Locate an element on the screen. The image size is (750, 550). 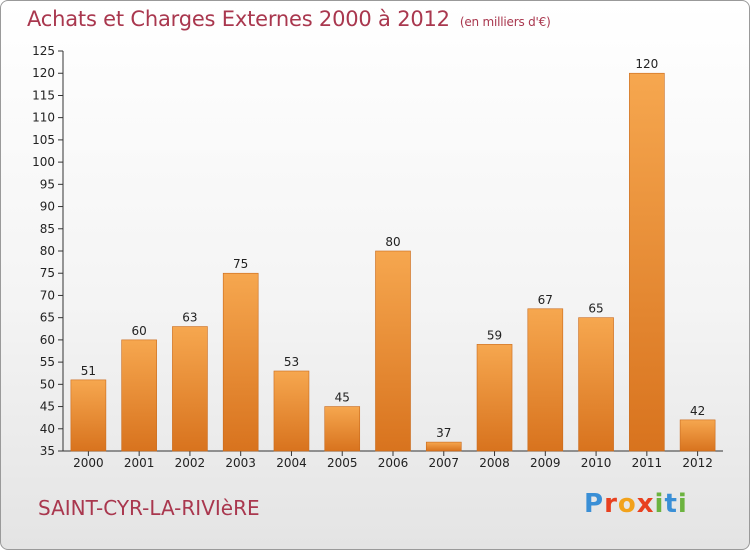
chart-title-text: Achats et Charges Externes 2000 à 2012 is located at coordinates (238, 19).